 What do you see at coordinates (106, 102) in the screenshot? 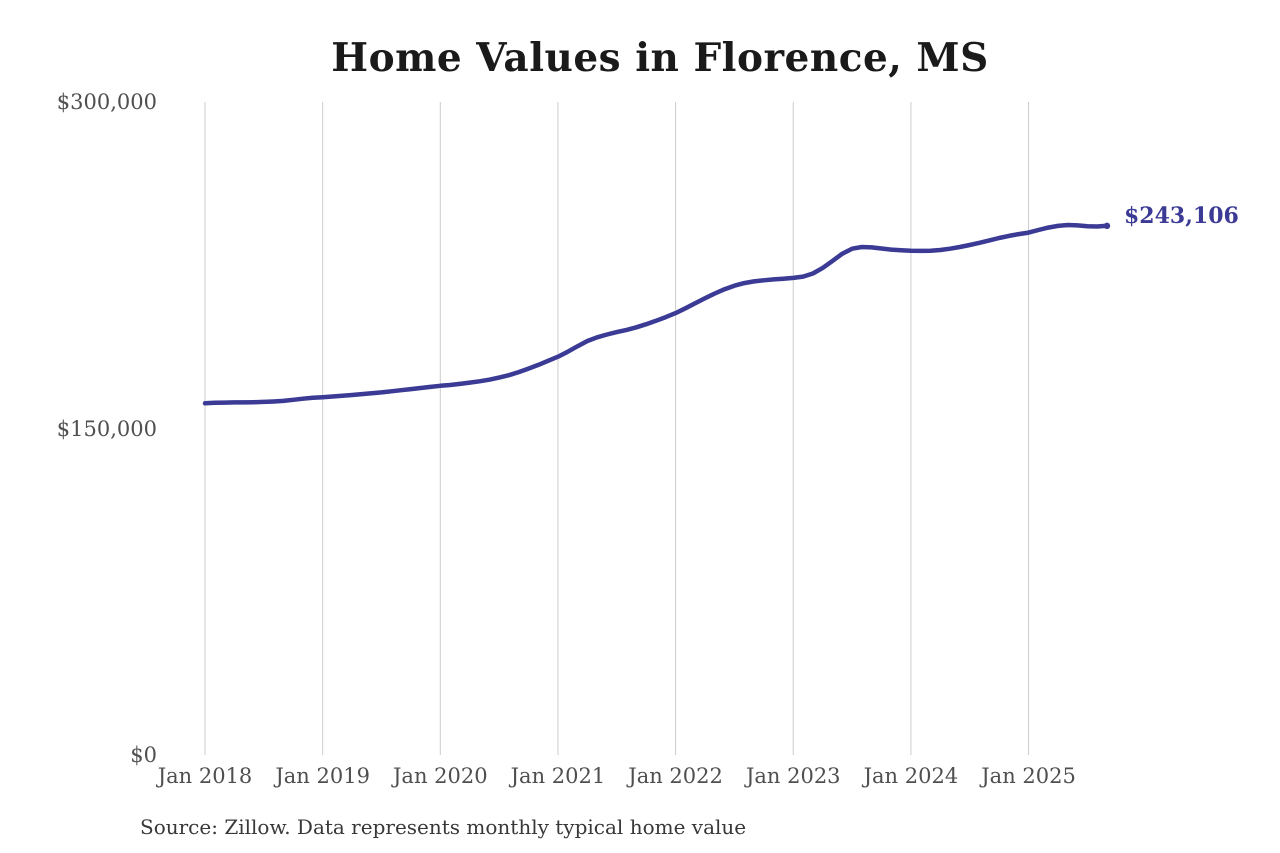
I see `y-tick-300000: $300,000` at bounding box center [106, 102].